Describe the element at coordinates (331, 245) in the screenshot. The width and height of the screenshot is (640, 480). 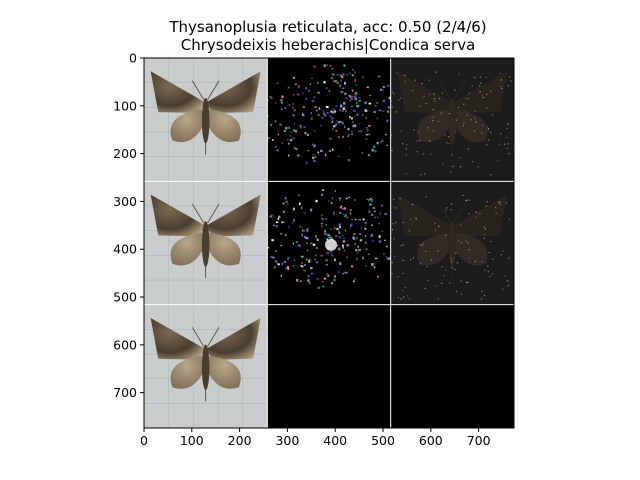
I see `heatmap-hotspot` at that location.